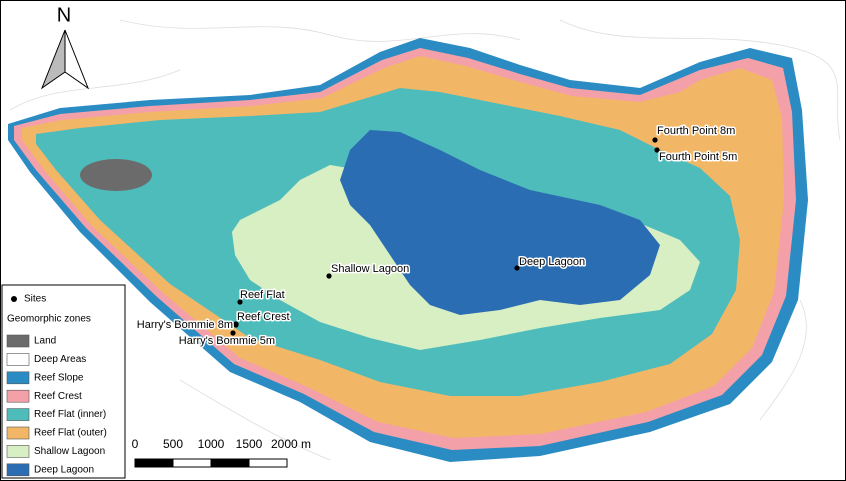 The height and width of the screenshot is (481, 846). What do you see at coordinates (14, 299) in the screenshot?
I see `legend-site-symbol` at bounding box center [14, 299].